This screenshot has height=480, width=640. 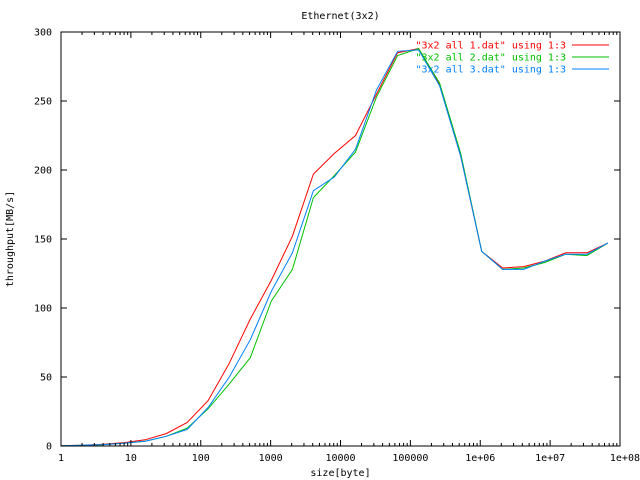 What do you see at coordinates (340, 473) in the screenshot?
I see `x-axis-label: size[byte]` at bounding box center [340, 473].